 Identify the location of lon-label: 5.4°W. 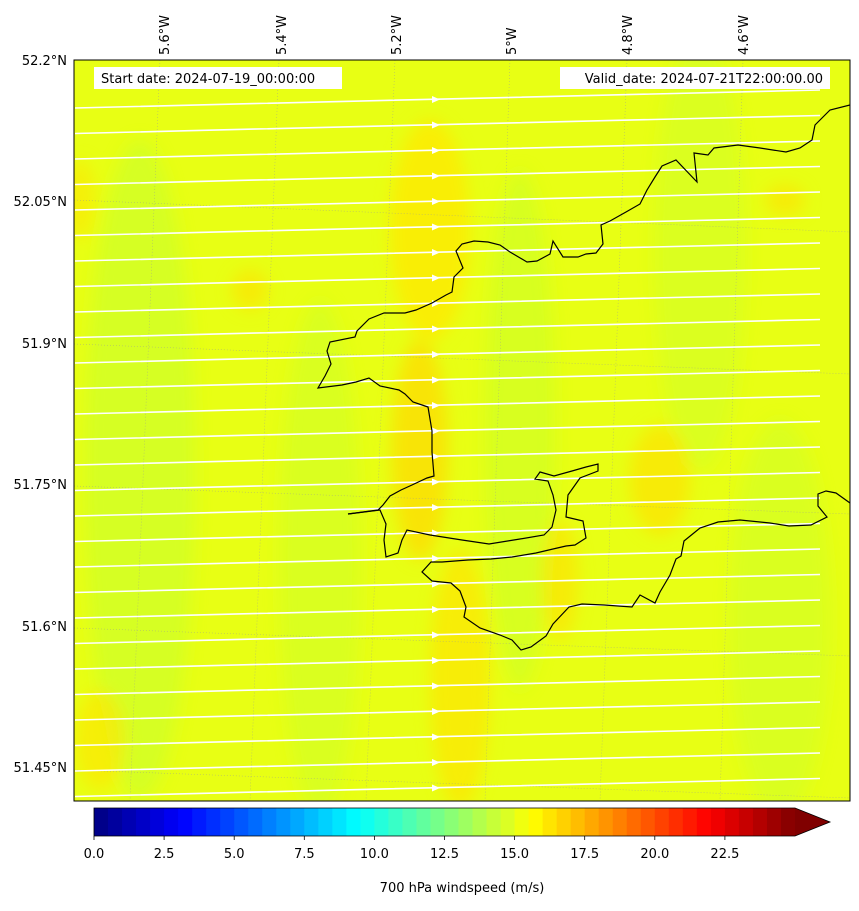
(282, 35).